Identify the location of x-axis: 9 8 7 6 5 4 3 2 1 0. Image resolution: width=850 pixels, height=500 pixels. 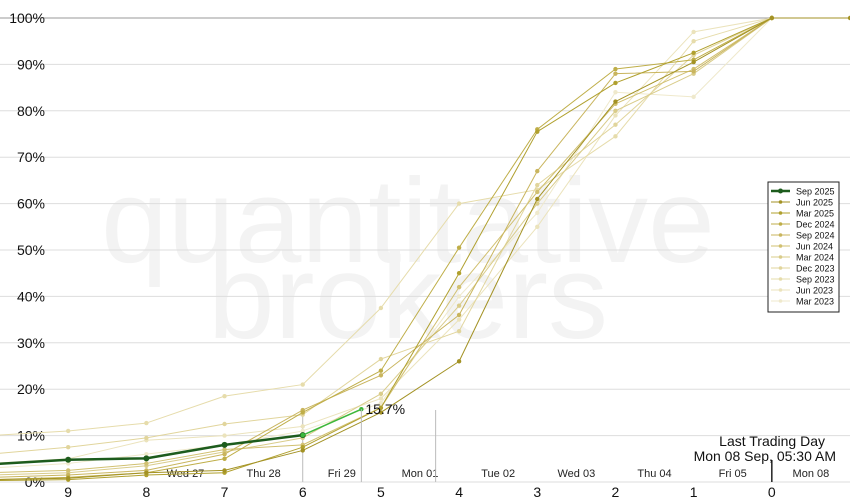
(420, 492).